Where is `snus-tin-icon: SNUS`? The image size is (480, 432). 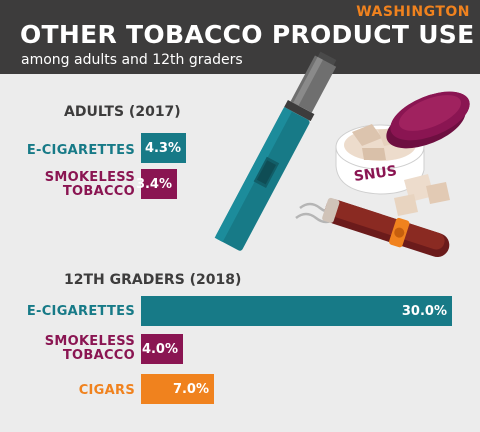
snus-tin-icon: SNUS is located at coordinates (402, 153).